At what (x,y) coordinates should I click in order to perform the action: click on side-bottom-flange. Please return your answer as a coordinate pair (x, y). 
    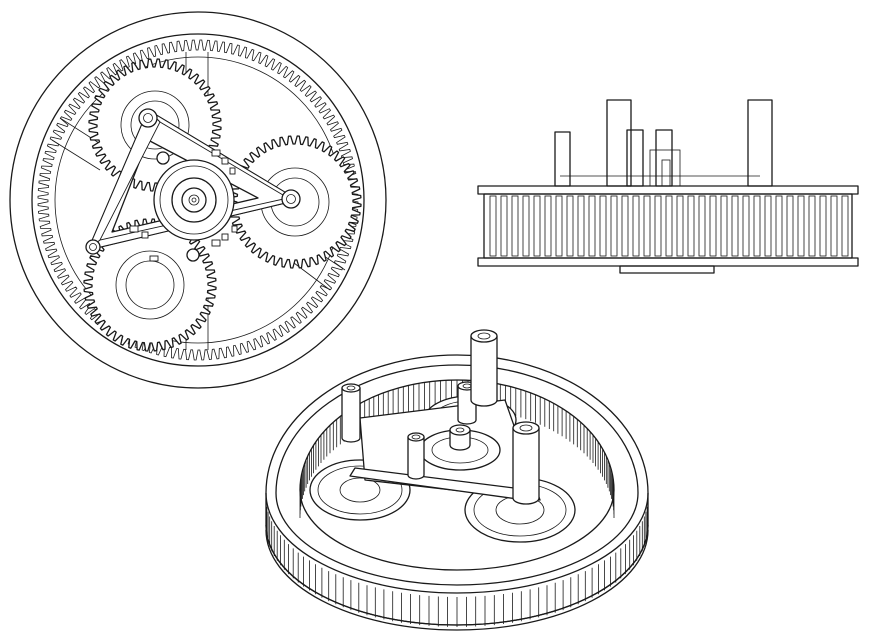
    Looking at the image, I should click on (668, 262).